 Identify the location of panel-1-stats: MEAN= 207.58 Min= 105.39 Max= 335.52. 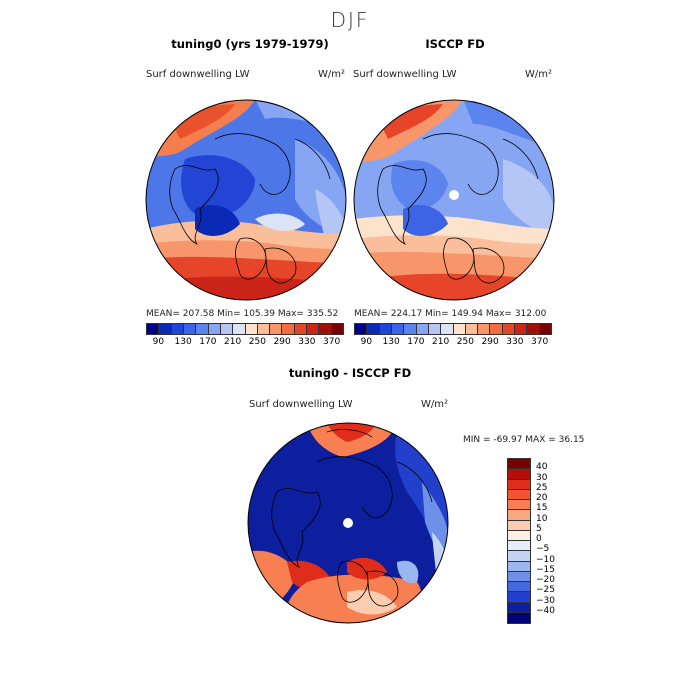
(242, 314).